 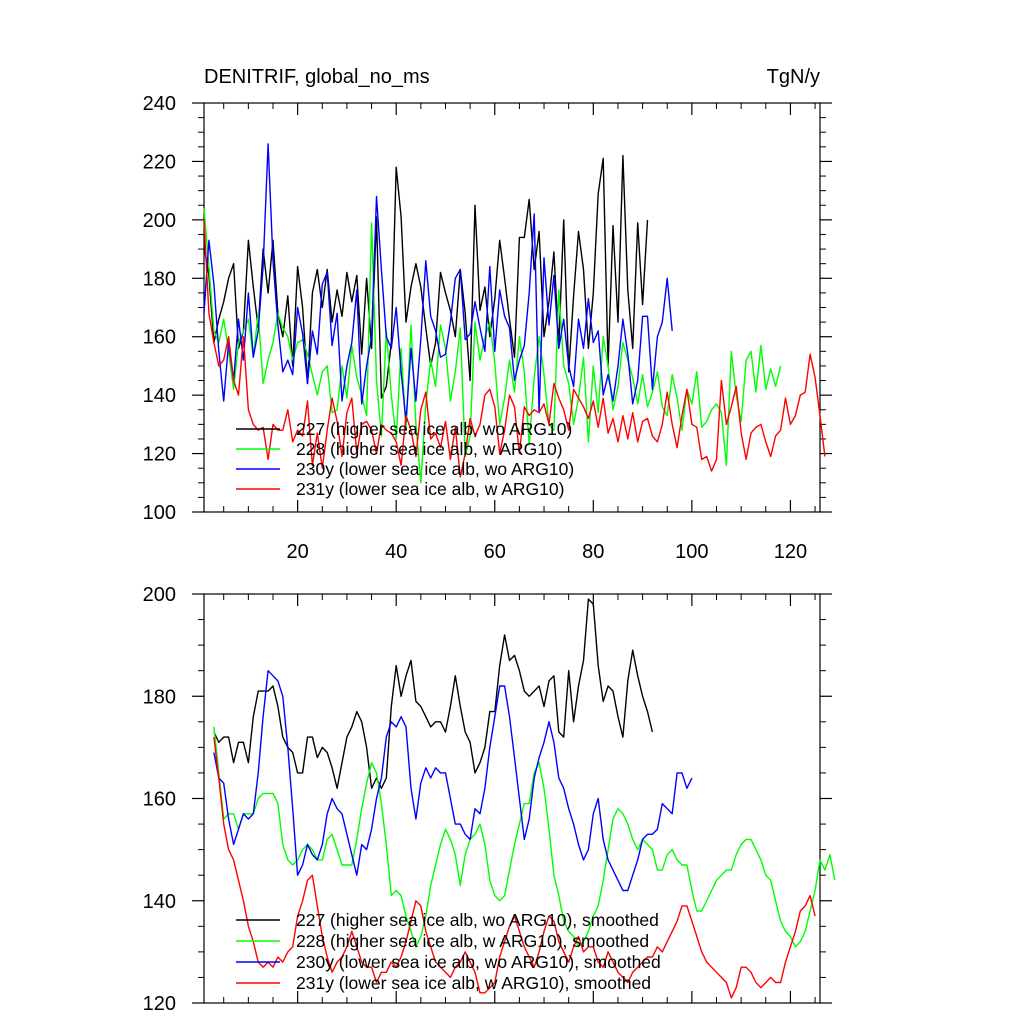 What do you see at coordinates (159, 513) in the screenshot?
I see `top-ytick-label: 100` at bounding box center [159, 513].